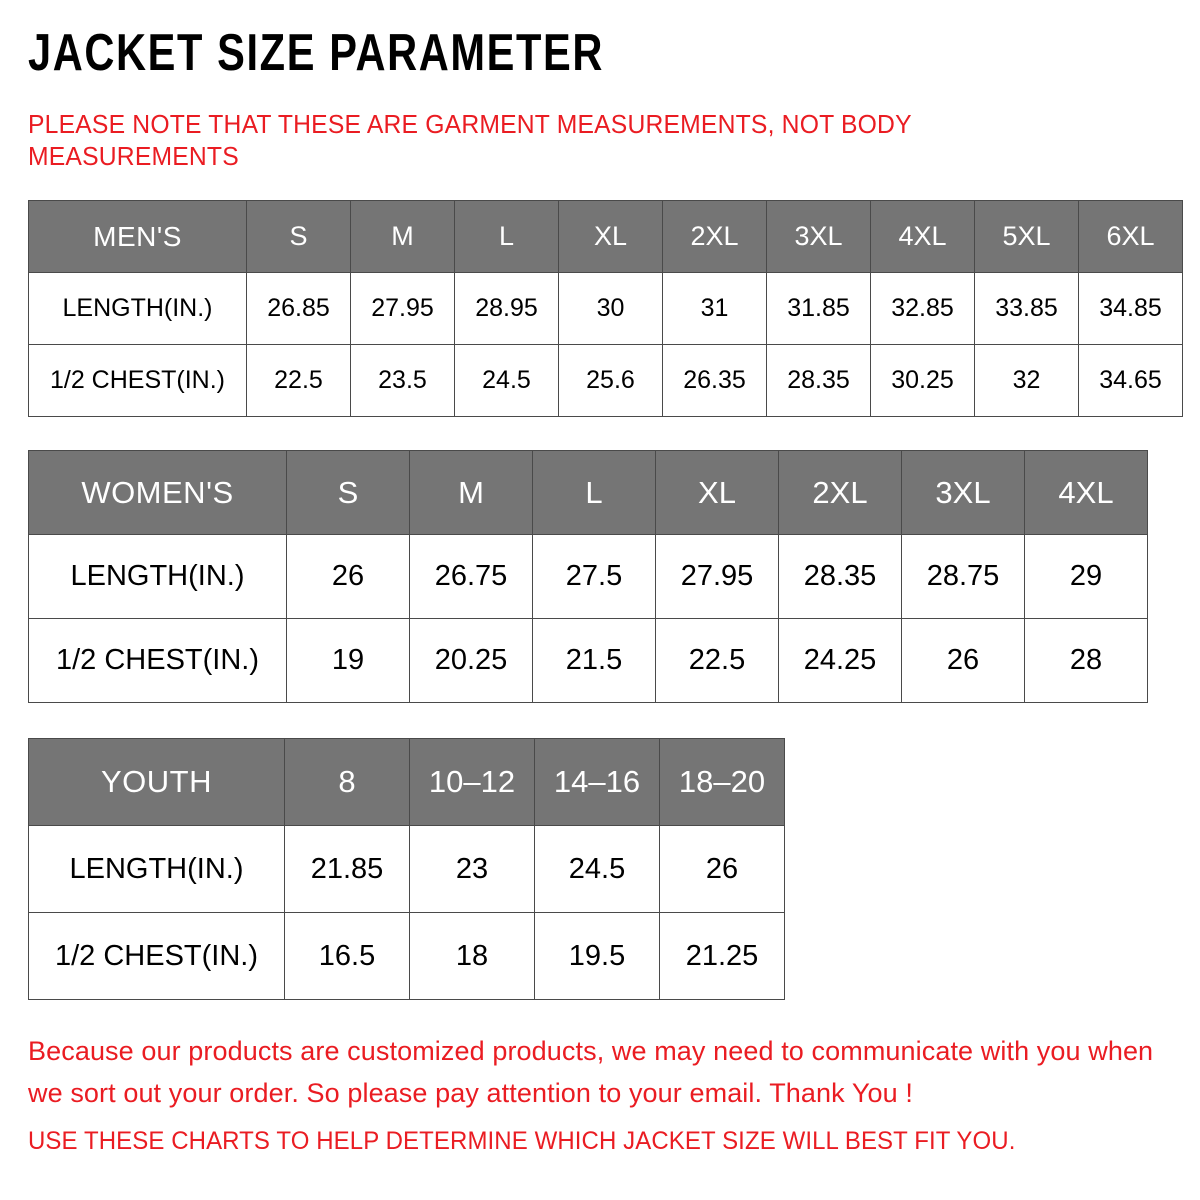 Image resolution: width=1200 pixels, height=1200 pixels. What do you see at coordinates (348, 660) in the screenshot?
I see `womens-cell-1-0: 19` at bounding box center [348, 660].